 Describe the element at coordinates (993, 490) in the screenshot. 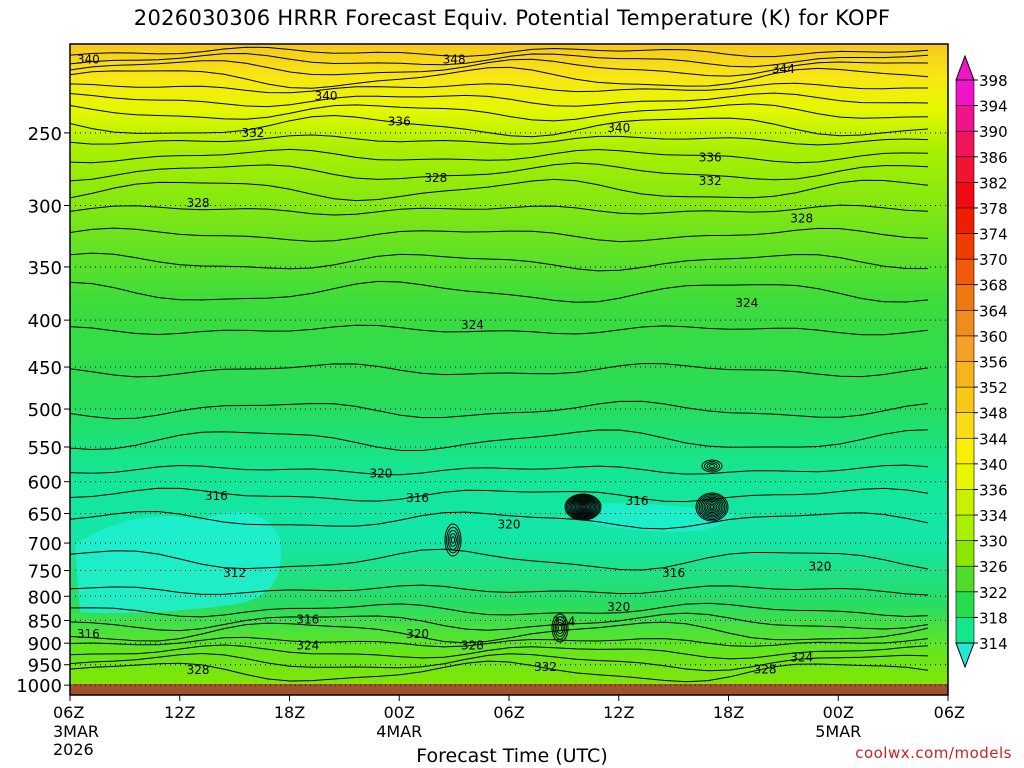

I see `colorbar-tick-label: 336` at that location.